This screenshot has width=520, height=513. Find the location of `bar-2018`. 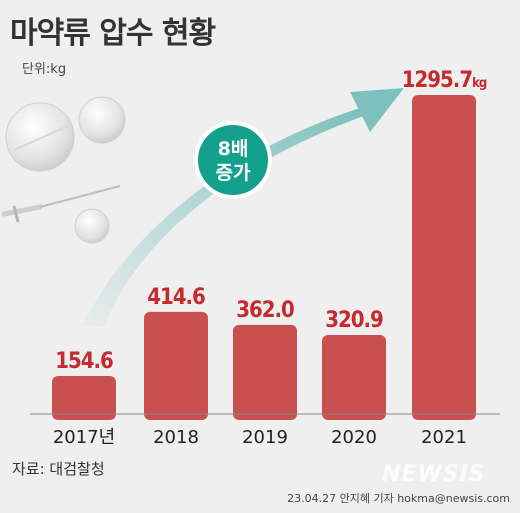

bar-2018 is located at coordinates (176, 365).